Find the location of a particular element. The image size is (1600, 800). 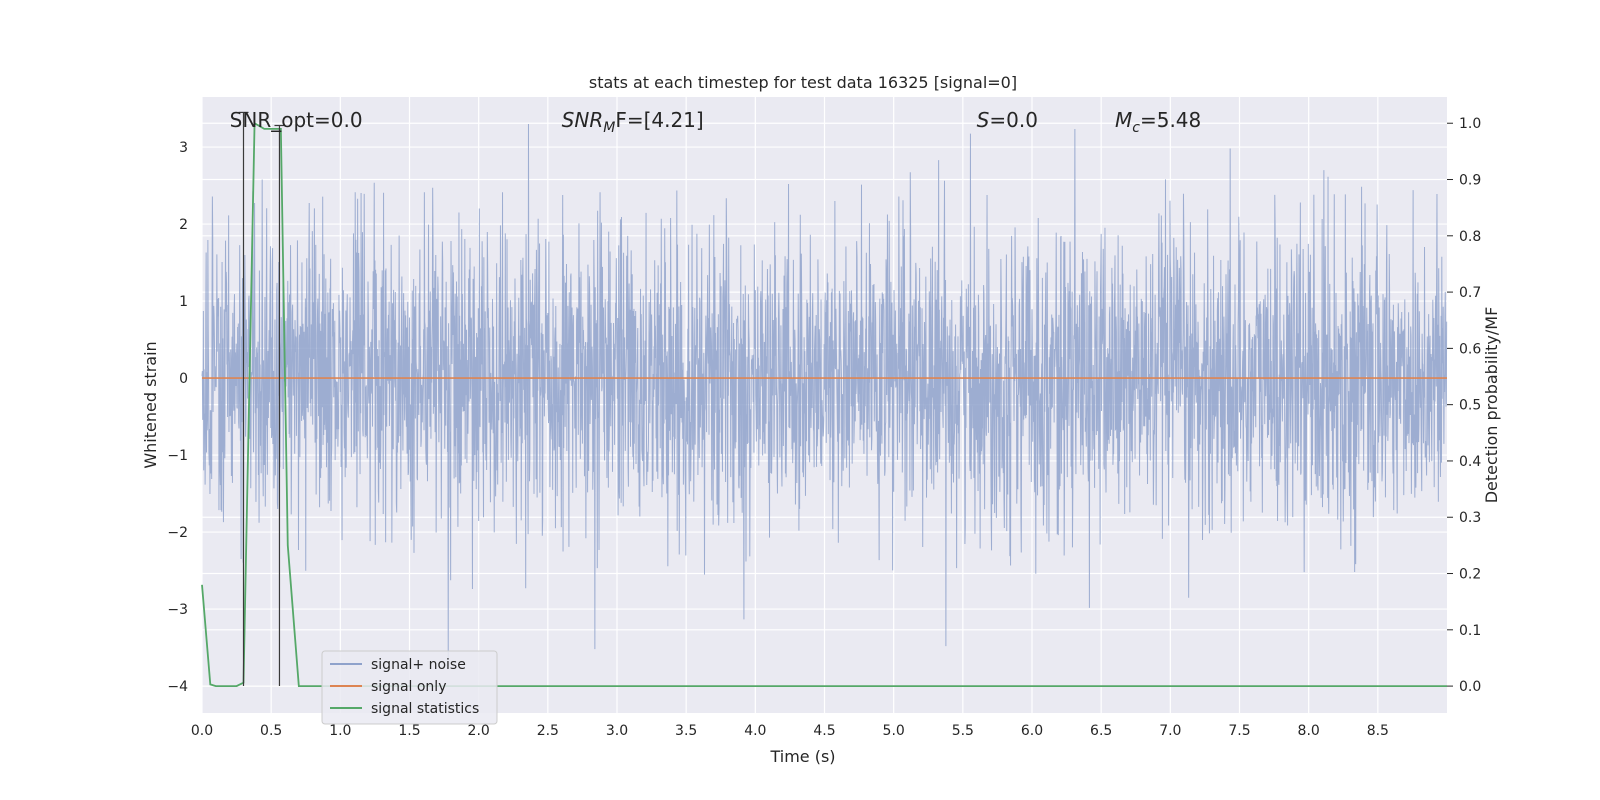

y-left-tick-label: 3 is located at coordinates (183, 148).